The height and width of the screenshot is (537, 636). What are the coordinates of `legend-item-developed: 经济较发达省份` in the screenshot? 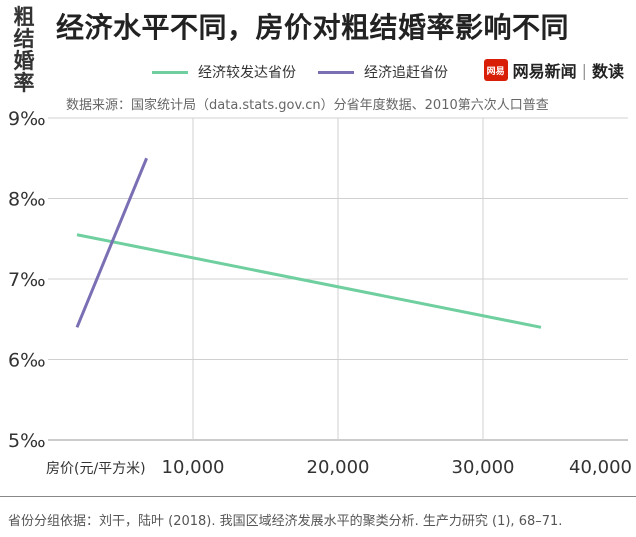 It's located at (224, 72).